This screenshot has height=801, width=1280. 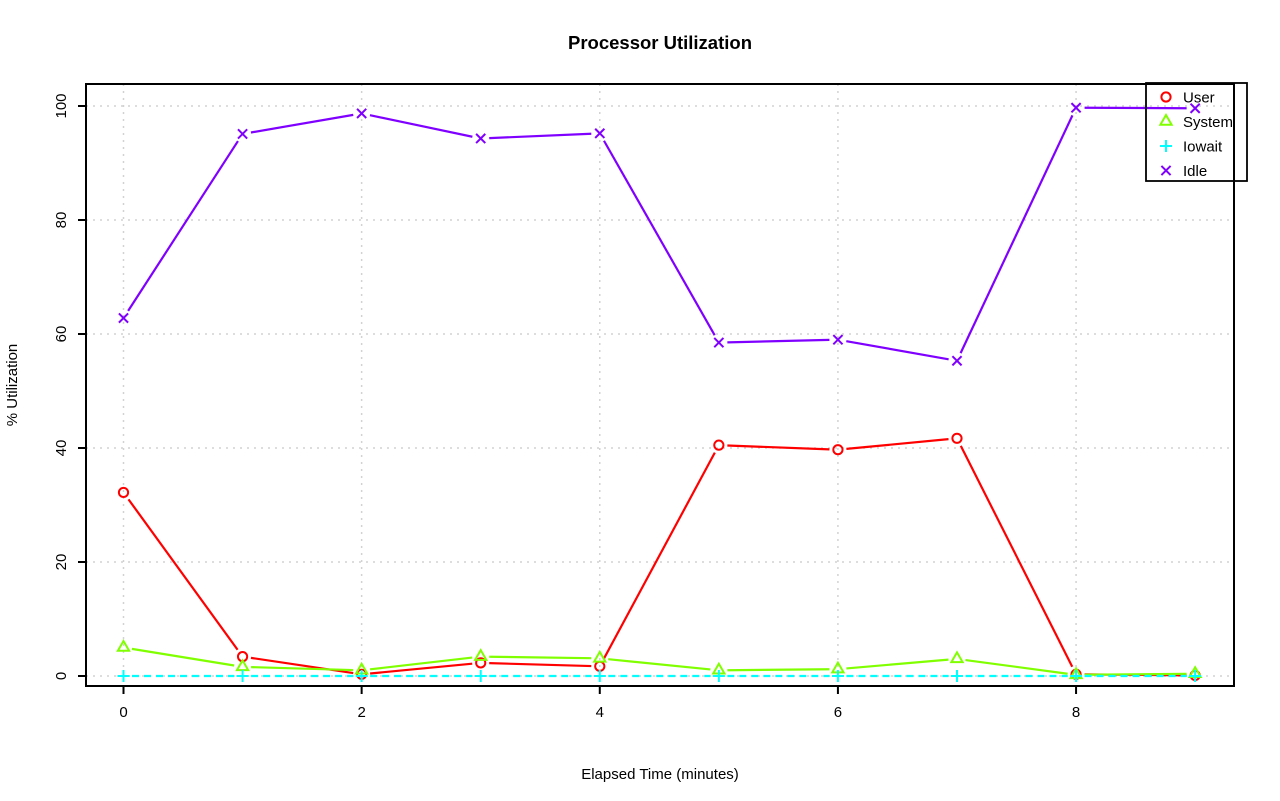 I want to click on legend-marker-user, so click(x=1166, y=97).